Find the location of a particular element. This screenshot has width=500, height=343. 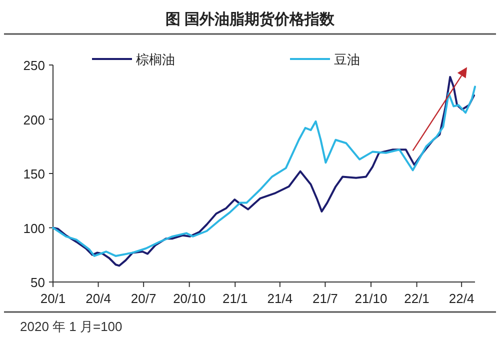

legend-label: 棕榈油 is located at coordinates (155, 59).